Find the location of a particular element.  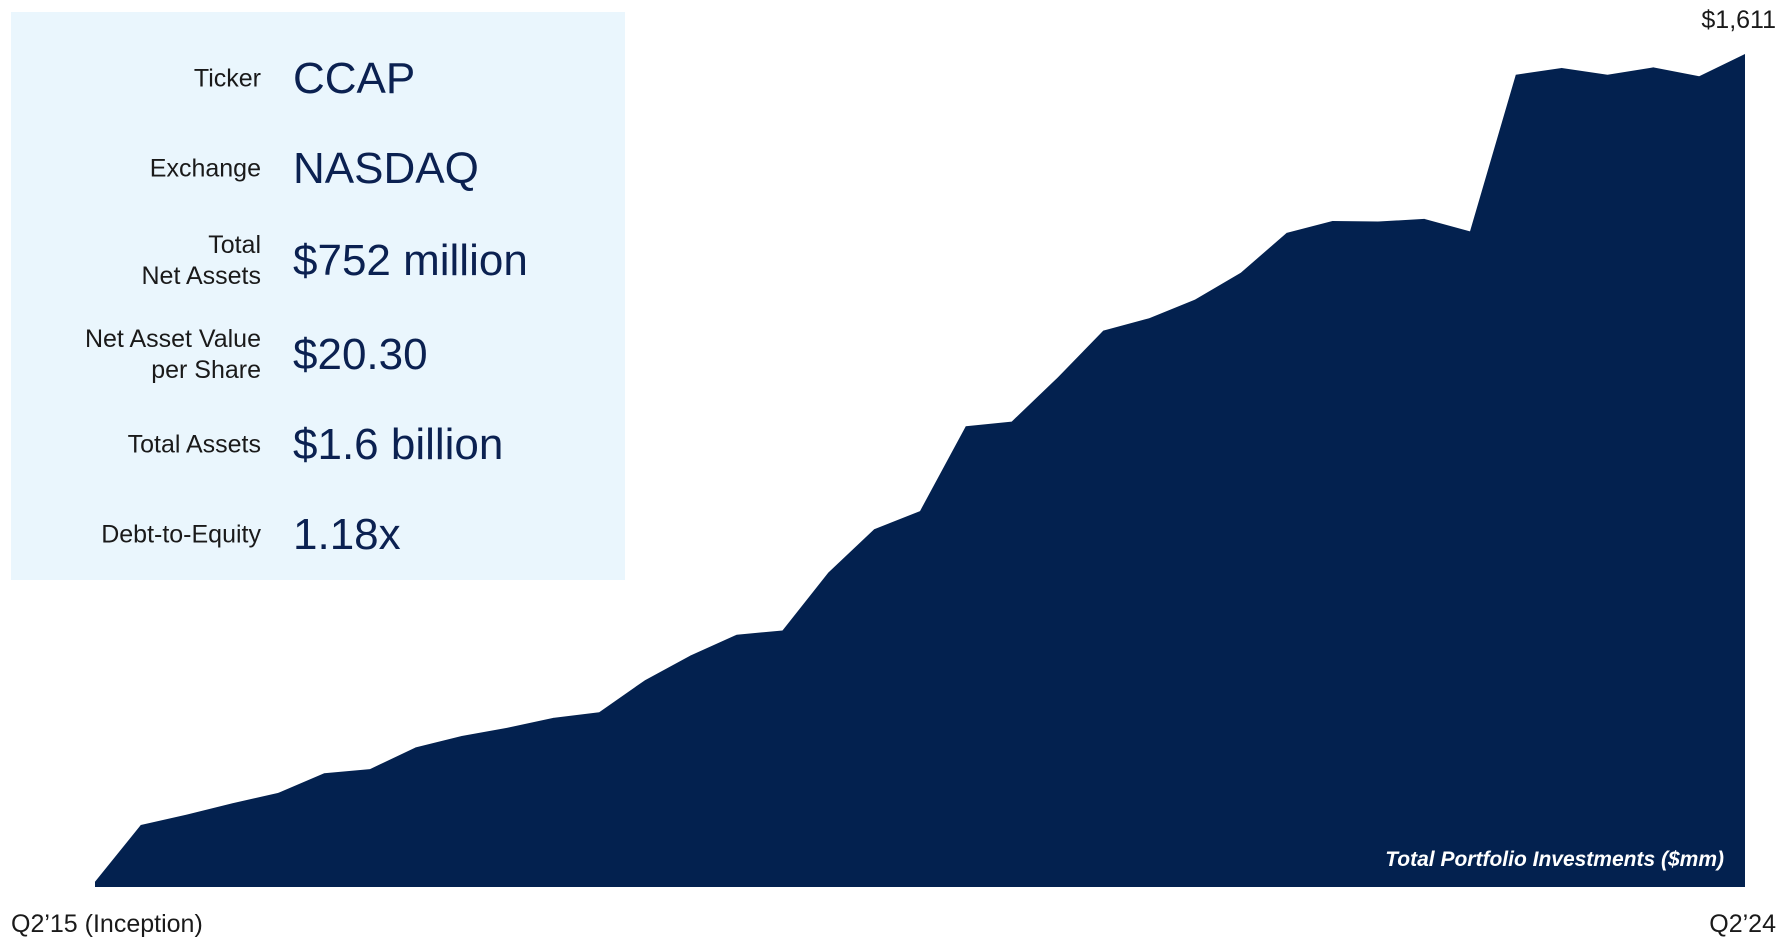

total-net-assets-label: Total Net Assets is located at coordinates (201, 260).